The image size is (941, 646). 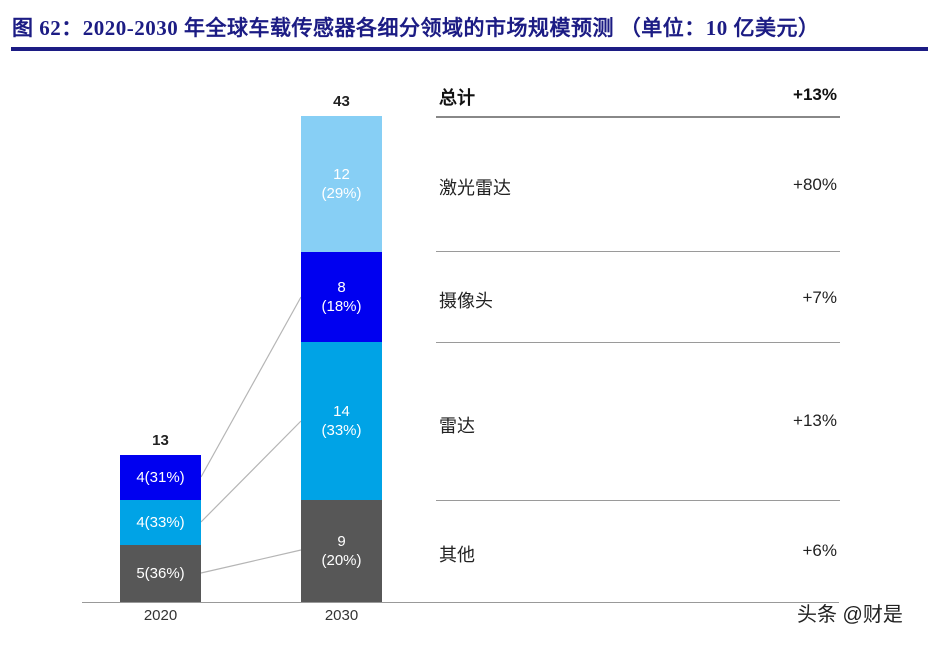 I want to click on bar-2030-other-segment: 9 (20%), so click(x=341, y=551).